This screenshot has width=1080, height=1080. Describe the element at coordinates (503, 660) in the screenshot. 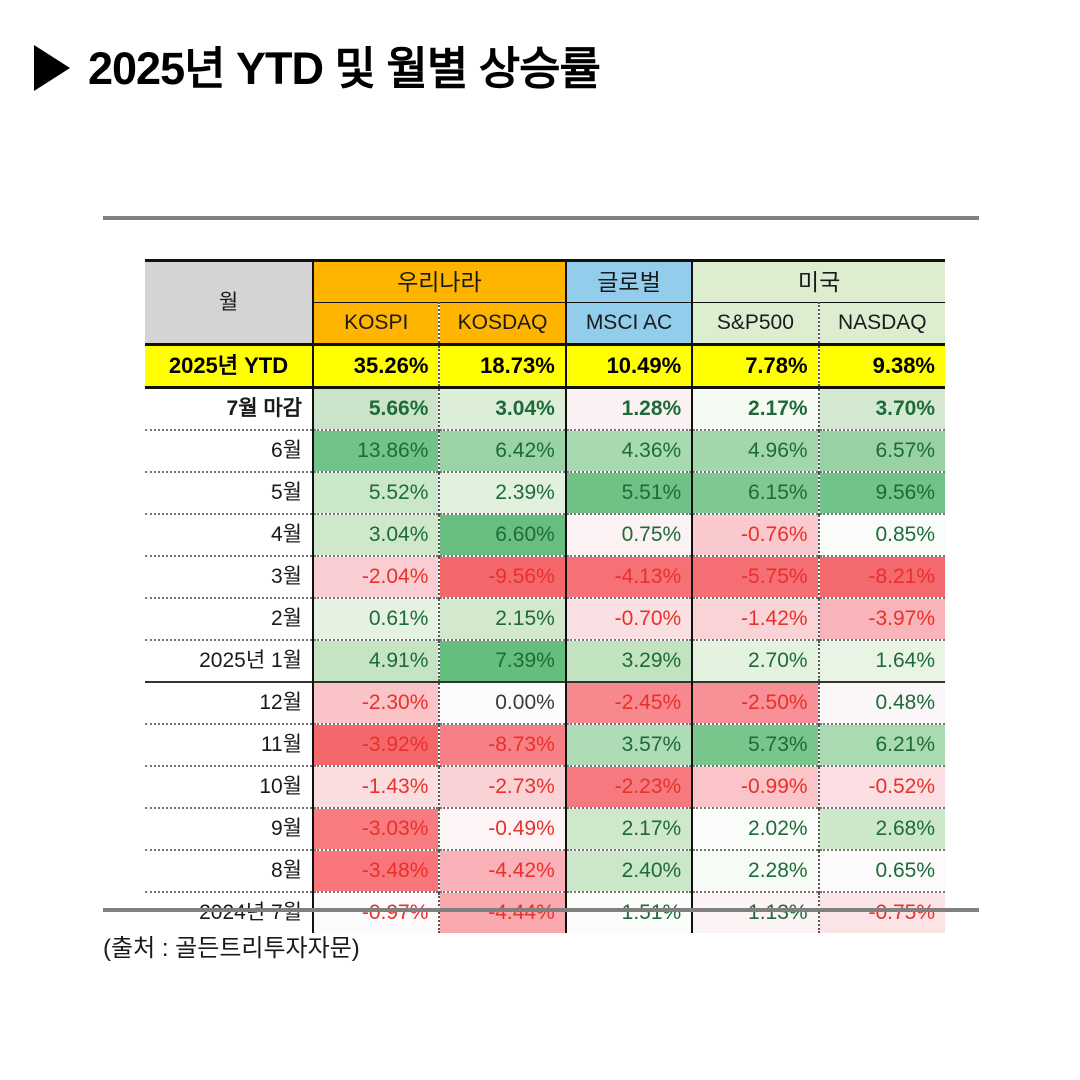

I see `cell-kosdaq: 7.39%` at that location.